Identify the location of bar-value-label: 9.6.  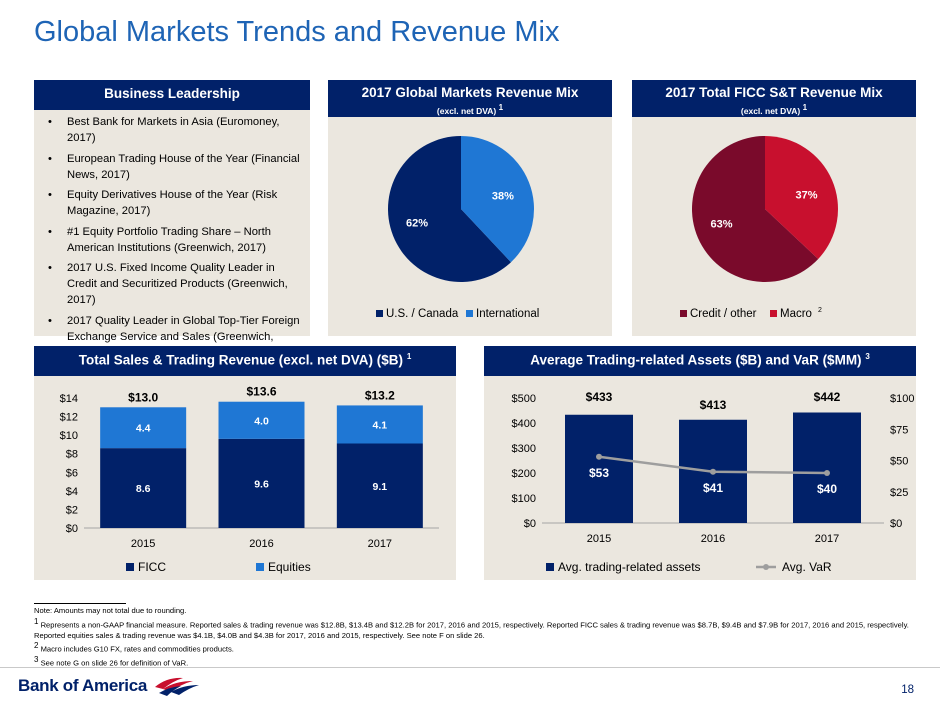
(261, 484).